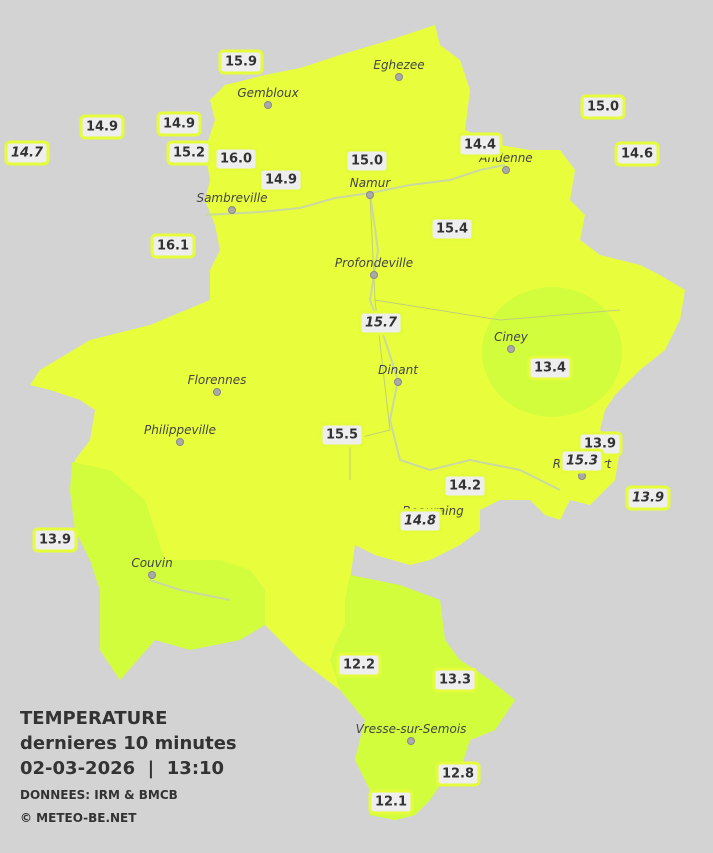 This screenshot has height=853, width=713. I want to click on station-value: 14.8, so click(420, 521).